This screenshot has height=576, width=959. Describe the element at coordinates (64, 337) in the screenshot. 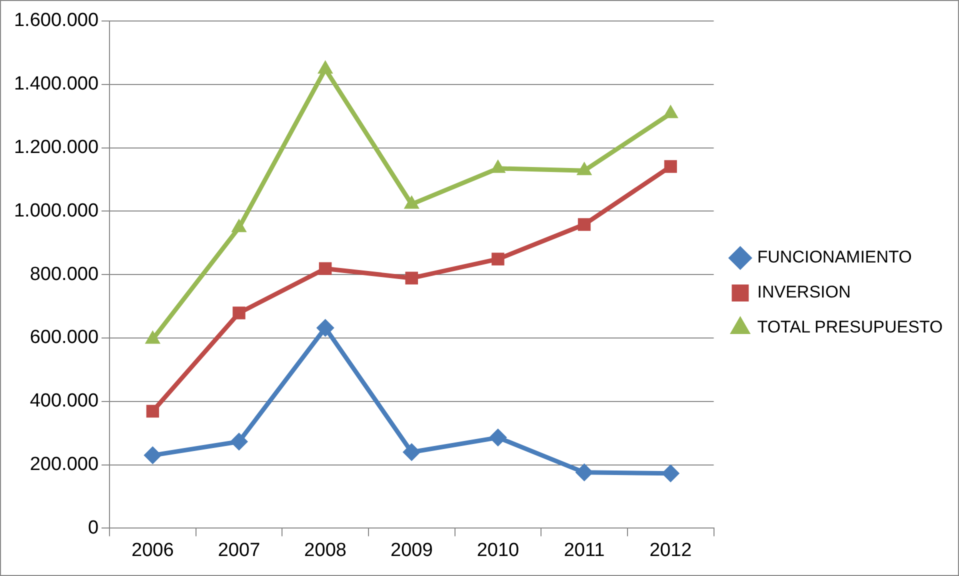

I see `y-tick-label: 600.000` at that location.